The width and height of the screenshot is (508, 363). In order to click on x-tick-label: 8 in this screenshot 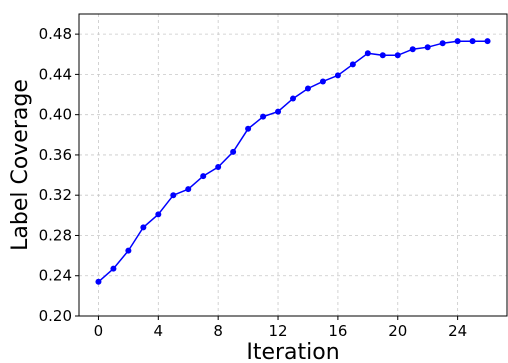, I will do `click(218, 331)`.